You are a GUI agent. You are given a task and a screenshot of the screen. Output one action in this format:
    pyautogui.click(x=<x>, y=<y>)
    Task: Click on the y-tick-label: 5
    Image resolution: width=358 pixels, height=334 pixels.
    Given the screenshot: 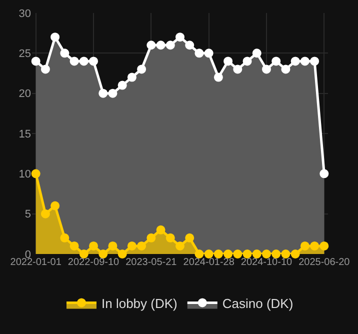 What is the action you would take?
    pyautogui.click(x=27, y=214)
    